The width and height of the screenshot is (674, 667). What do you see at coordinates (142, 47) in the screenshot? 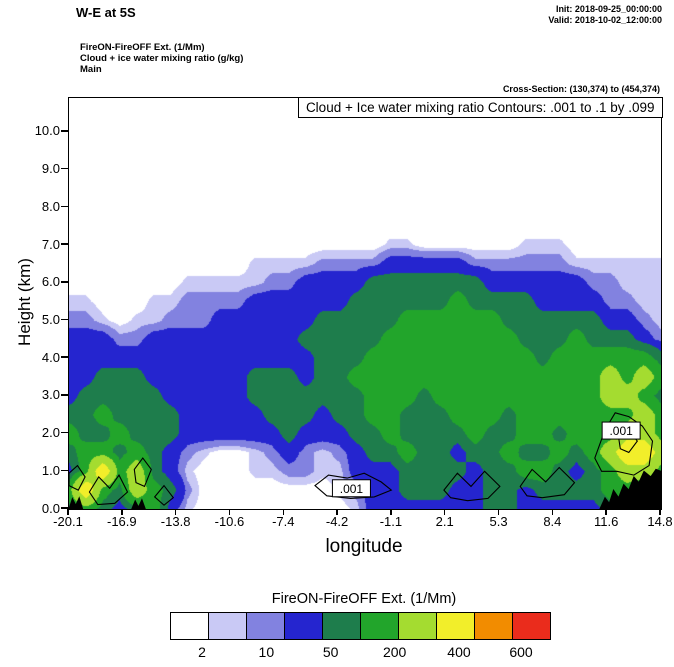
I see `field-line-1: FireON-FireOFF Ext. (1/Mm)` at bounding box center [142, 47].